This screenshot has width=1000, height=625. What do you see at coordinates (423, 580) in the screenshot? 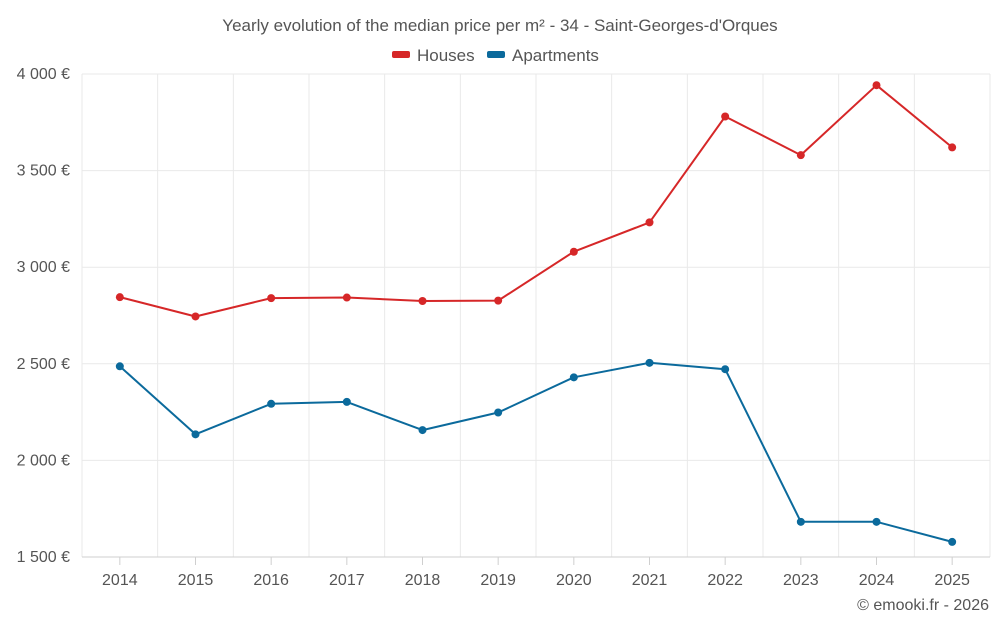
I see `x-tick-label: 2018` at bounding box center [423, 580].